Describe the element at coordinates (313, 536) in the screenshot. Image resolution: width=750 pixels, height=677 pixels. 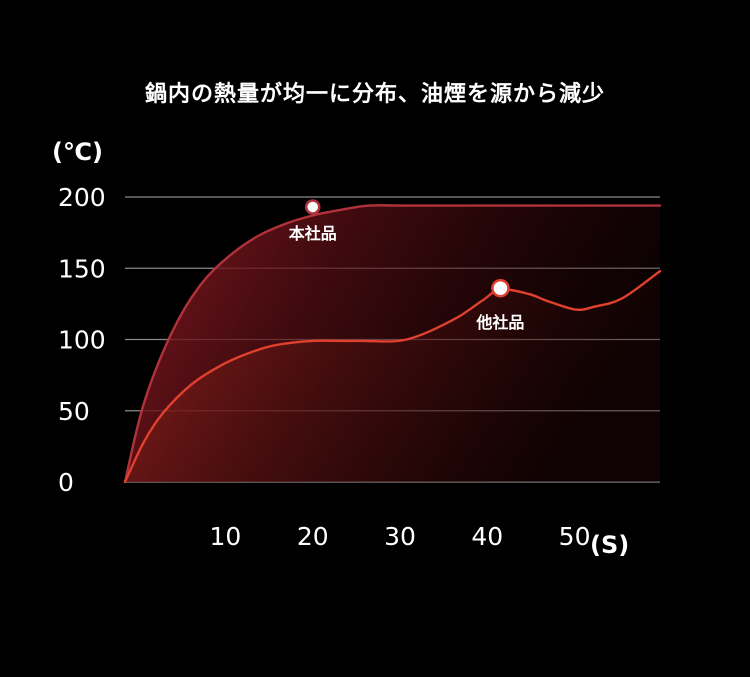
I see `x-tick-label-20: 20` at that location.